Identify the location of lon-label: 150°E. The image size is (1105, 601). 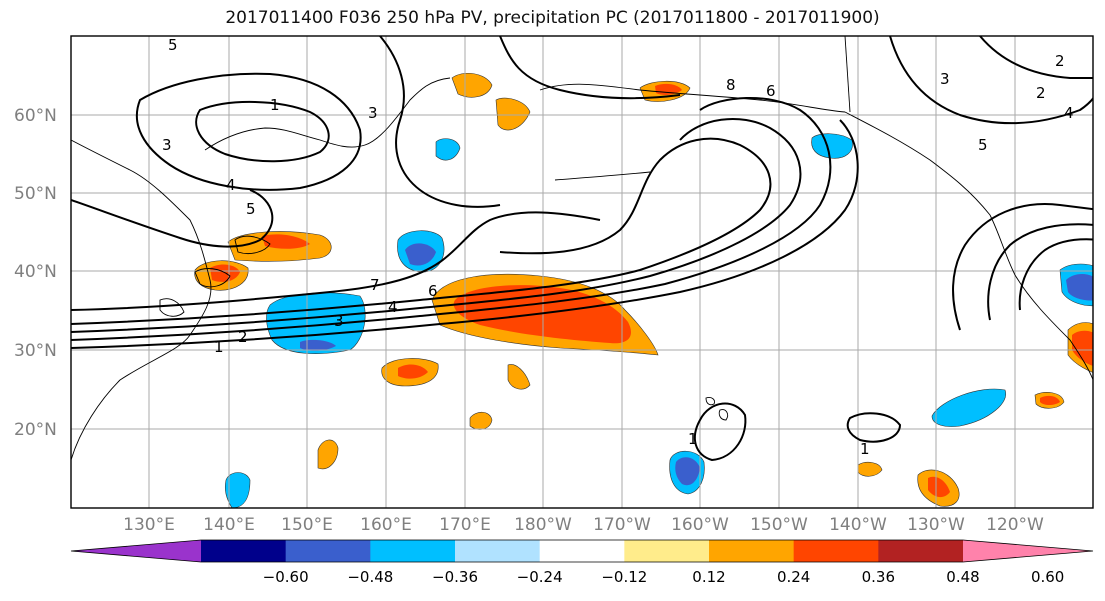
(307, 525).